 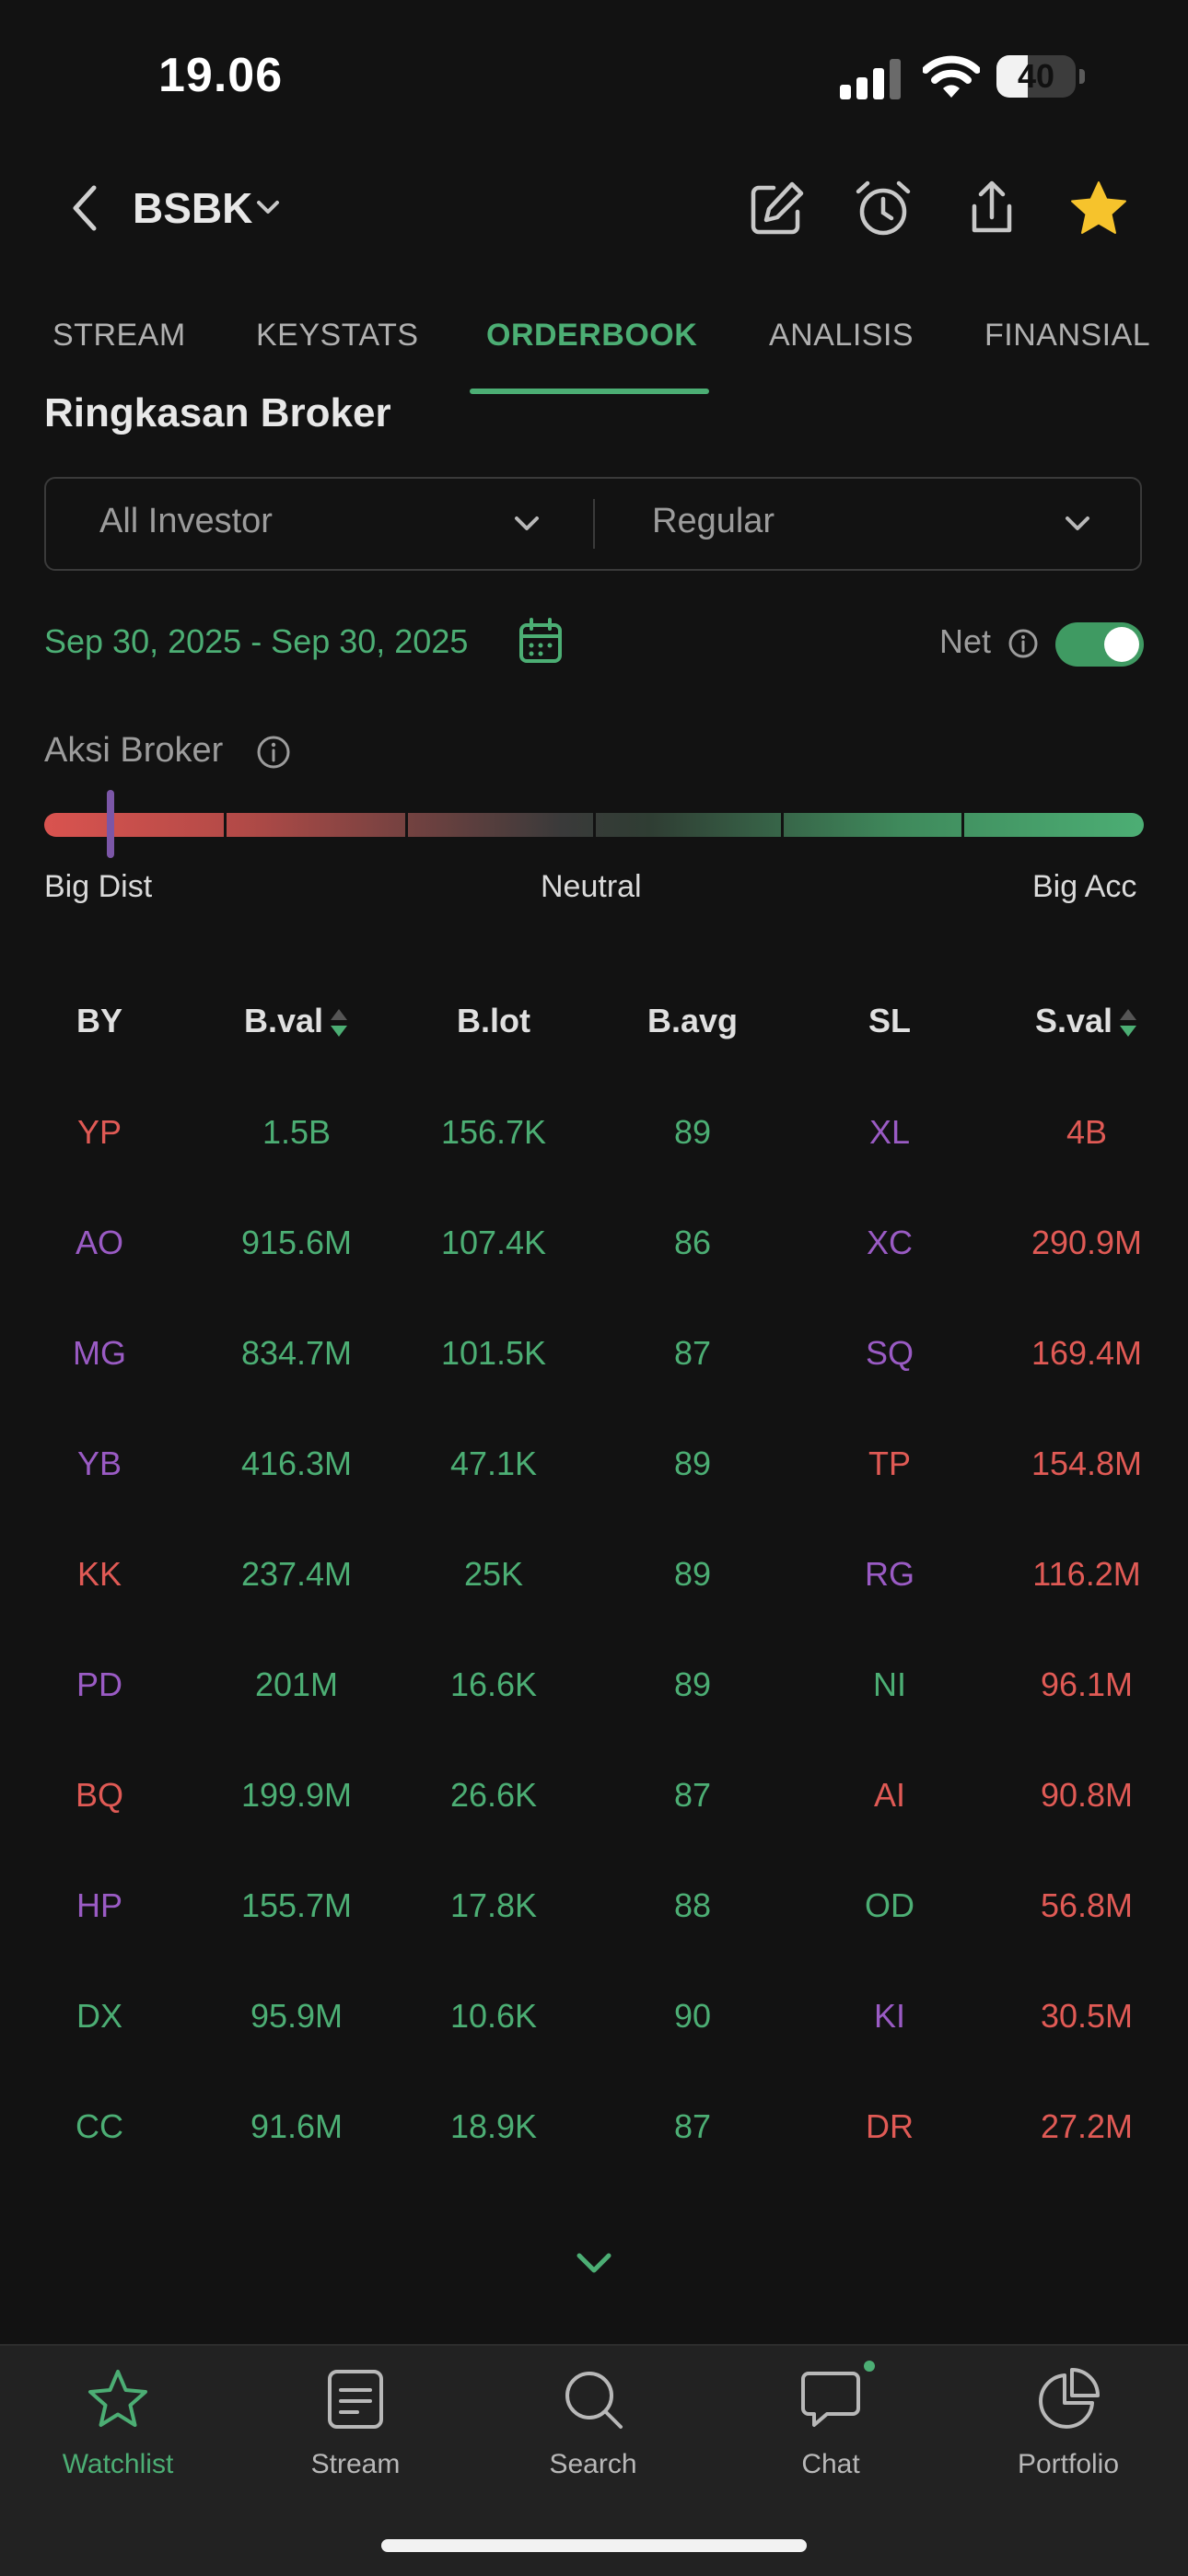 What do you see at coordinates (1087, 1023) in the screenshot?
I see `column-header-sell-value: S.val` at bounding box center [1087, 1023].